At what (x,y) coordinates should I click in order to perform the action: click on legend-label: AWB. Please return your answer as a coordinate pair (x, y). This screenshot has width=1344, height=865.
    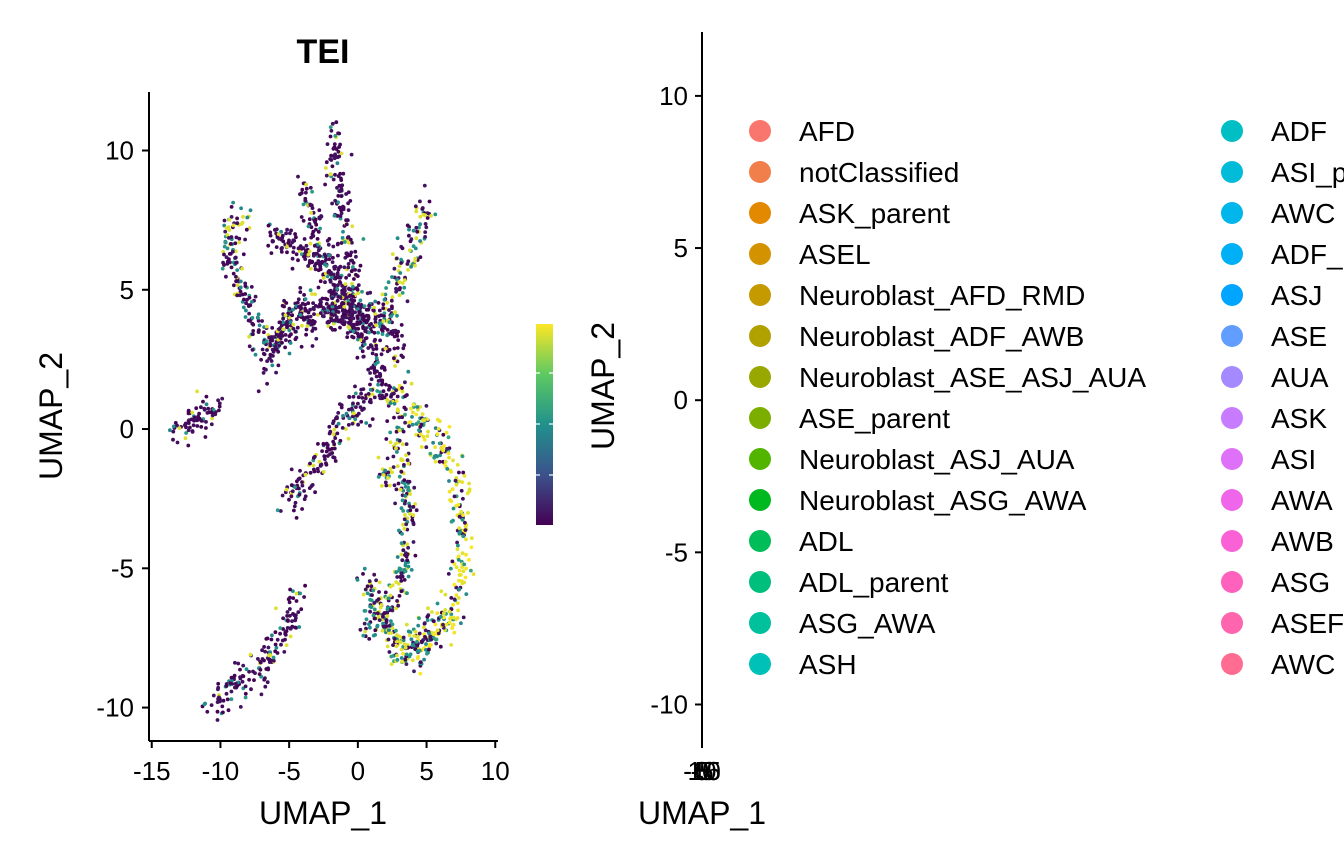
    Looking at the image, I should click on (1302, 541).